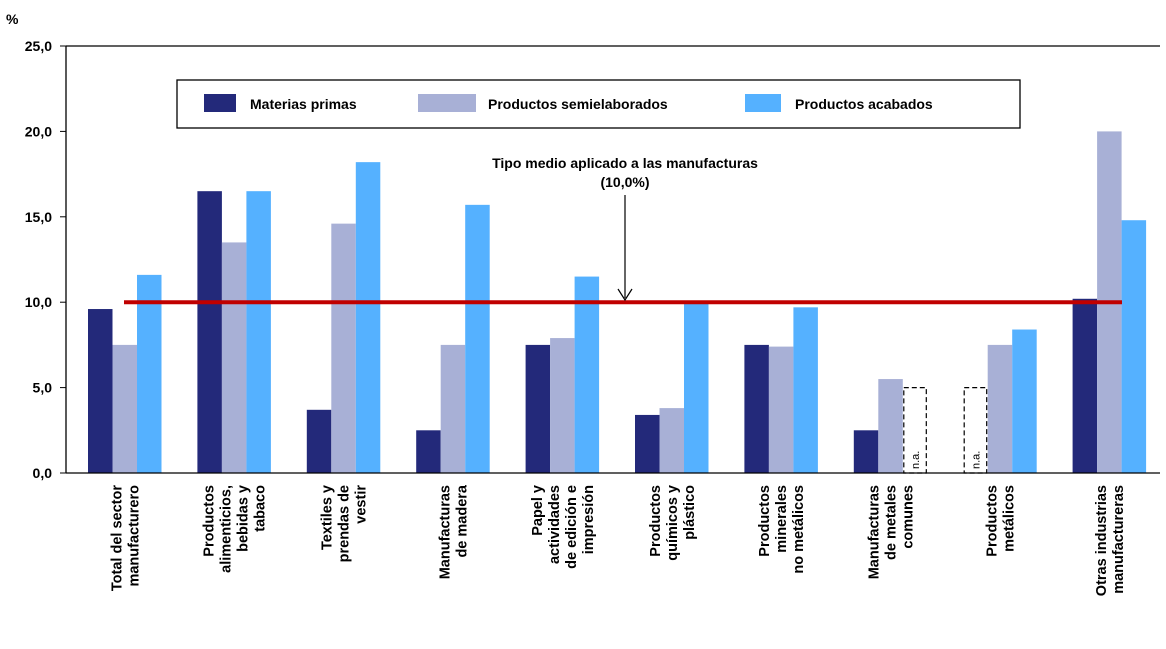 Image resolution: width=1166 pixels, height=649 pixels. Describe the element at coordinates (303, 104) in the screenshot. I see `legend-label-materias-primas: Materias primas` at that location.